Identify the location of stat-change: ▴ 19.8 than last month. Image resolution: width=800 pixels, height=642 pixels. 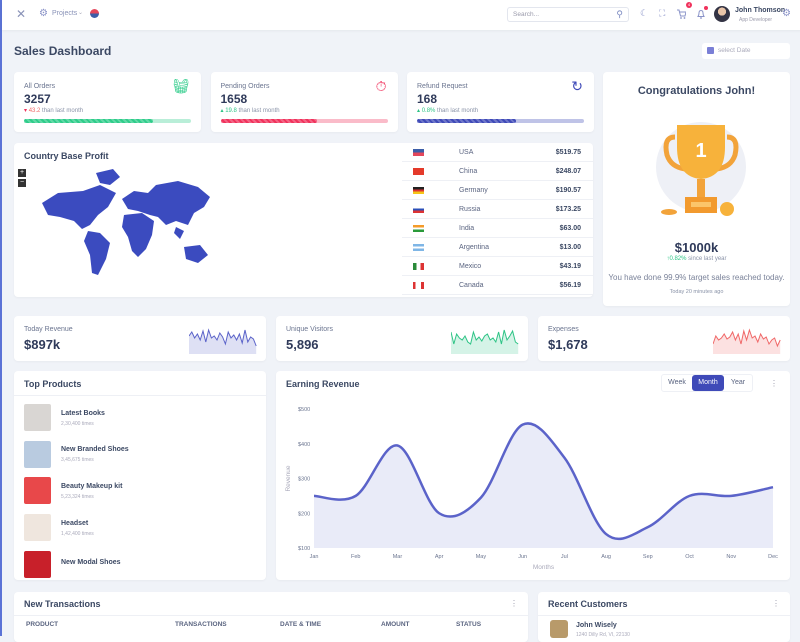
(250, 111).